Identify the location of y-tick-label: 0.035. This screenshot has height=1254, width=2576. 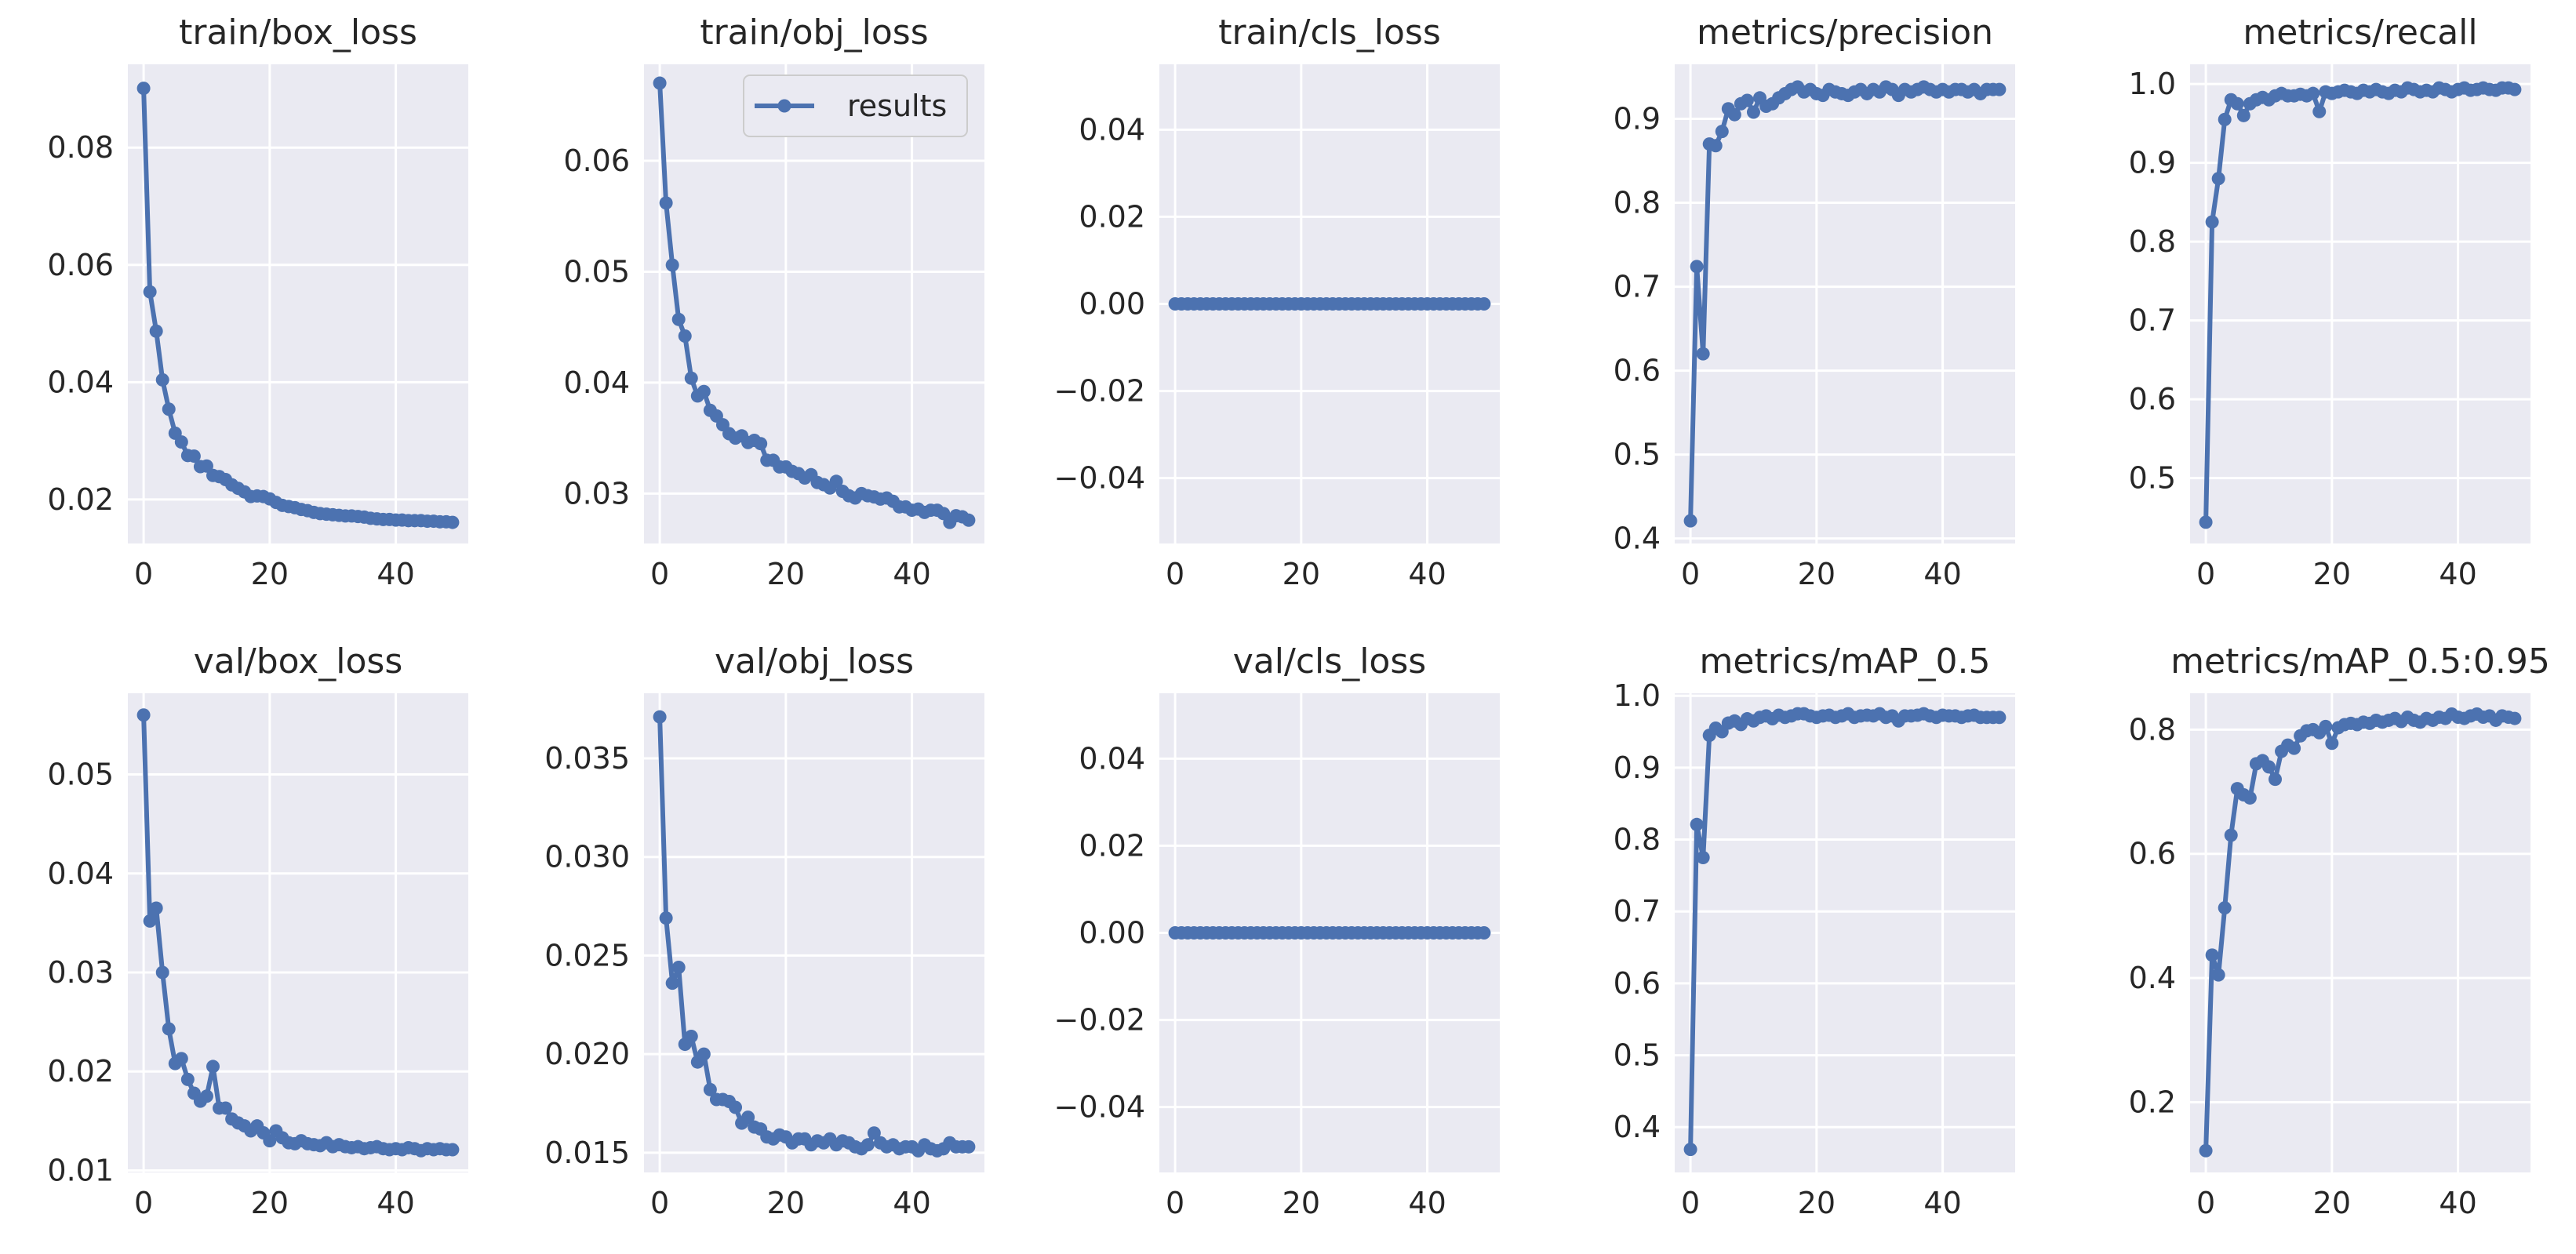
(587, 759).